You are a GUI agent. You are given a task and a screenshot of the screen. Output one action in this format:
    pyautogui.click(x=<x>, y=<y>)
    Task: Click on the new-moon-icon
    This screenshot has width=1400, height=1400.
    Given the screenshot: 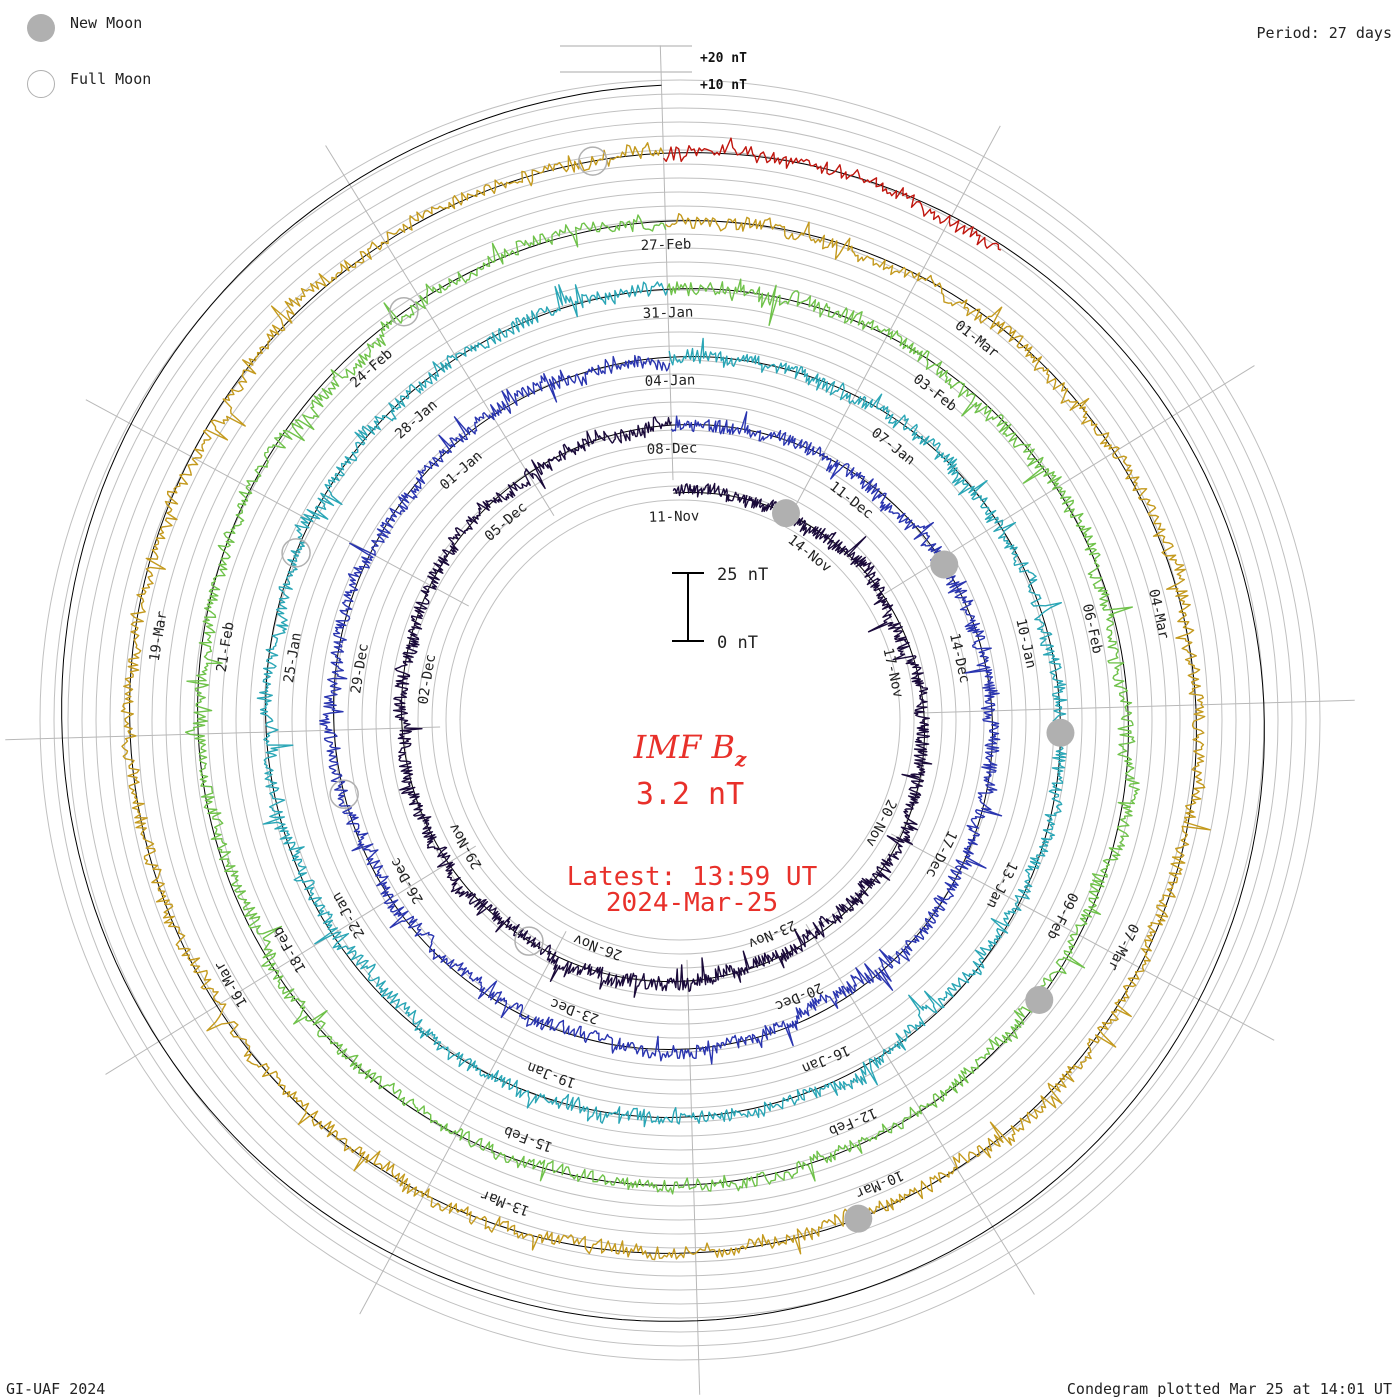 What is the action you would take?
    pyautogui.click(x=41, y=28)
    